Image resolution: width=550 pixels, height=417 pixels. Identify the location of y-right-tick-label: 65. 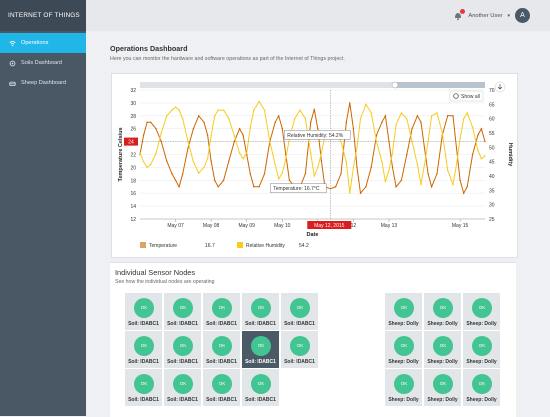
(492, 105).